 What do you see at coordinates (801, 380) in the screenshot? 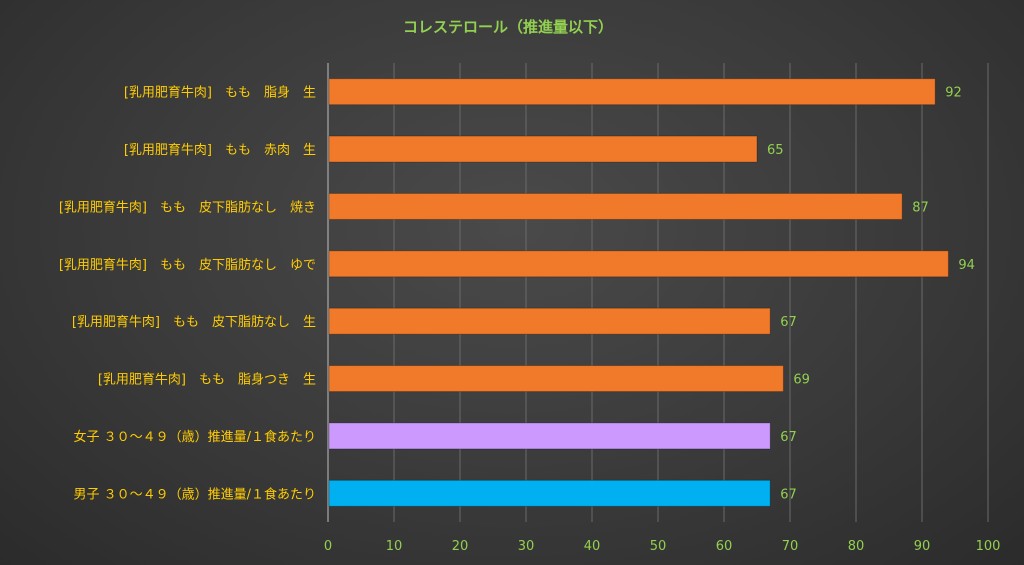
I see `data-label: 69` at bounding box center [801, 380].